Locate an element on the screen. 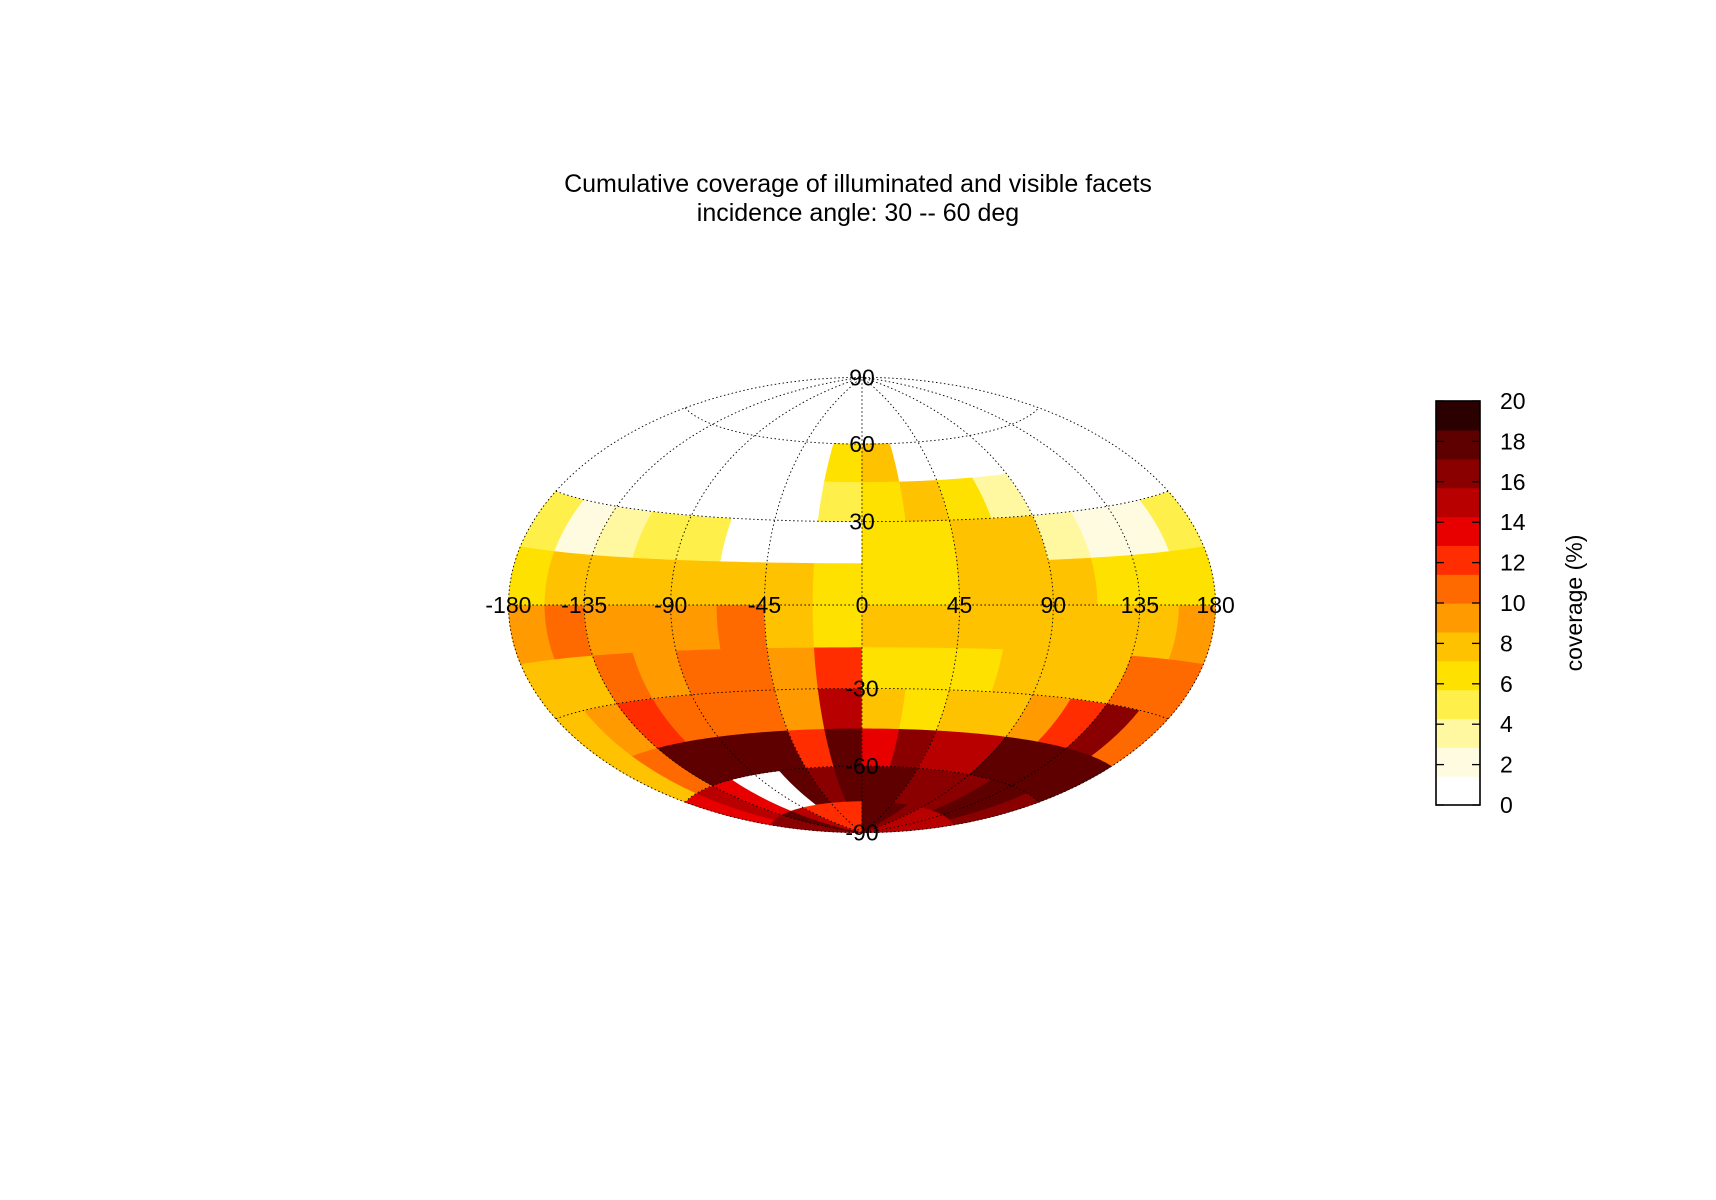 The height and width of the screenshot is (1200, 1716). colorbar-label: coverage (%) is located at coordinates (1574, 603).